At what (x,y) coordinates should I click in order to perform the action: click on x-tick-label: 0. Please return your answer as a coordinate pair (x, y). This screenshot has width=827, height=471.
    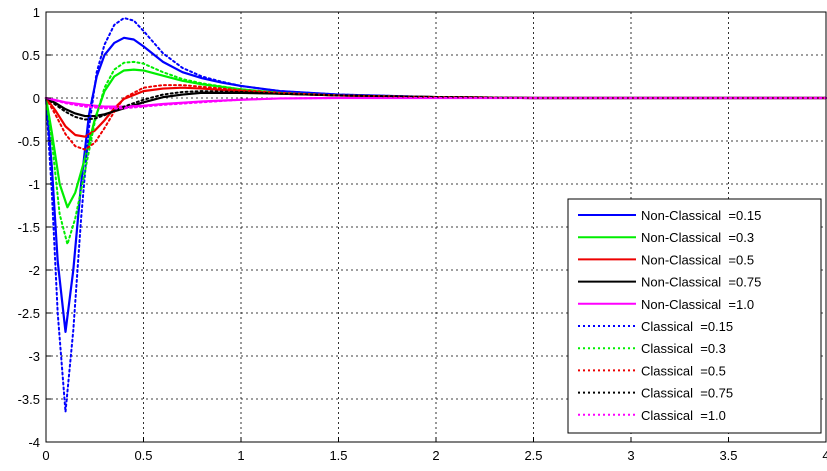
    Looking at the image, I should click on (45, 455).